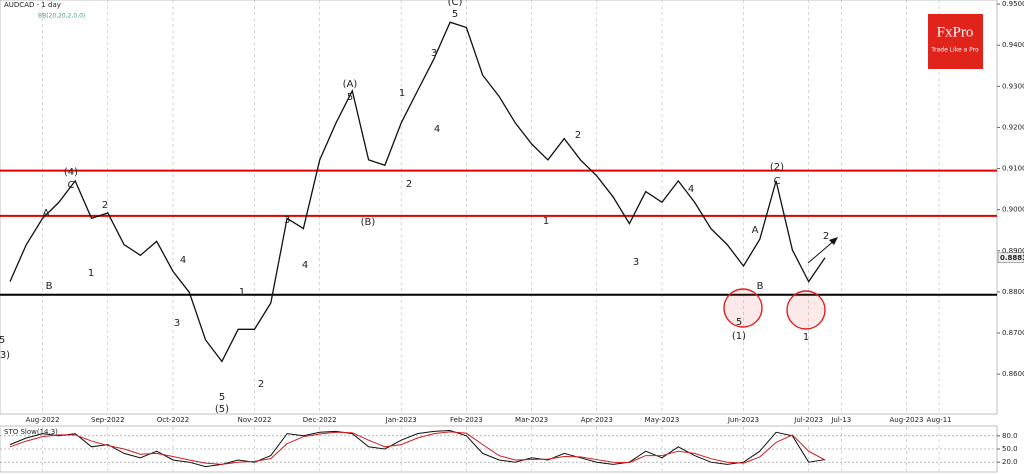 The image size is (1024, 474). Describe the element at coordinates (32, 5) in the screenshot. I see `chart-title: AUDCAD - 1 day` at that location.